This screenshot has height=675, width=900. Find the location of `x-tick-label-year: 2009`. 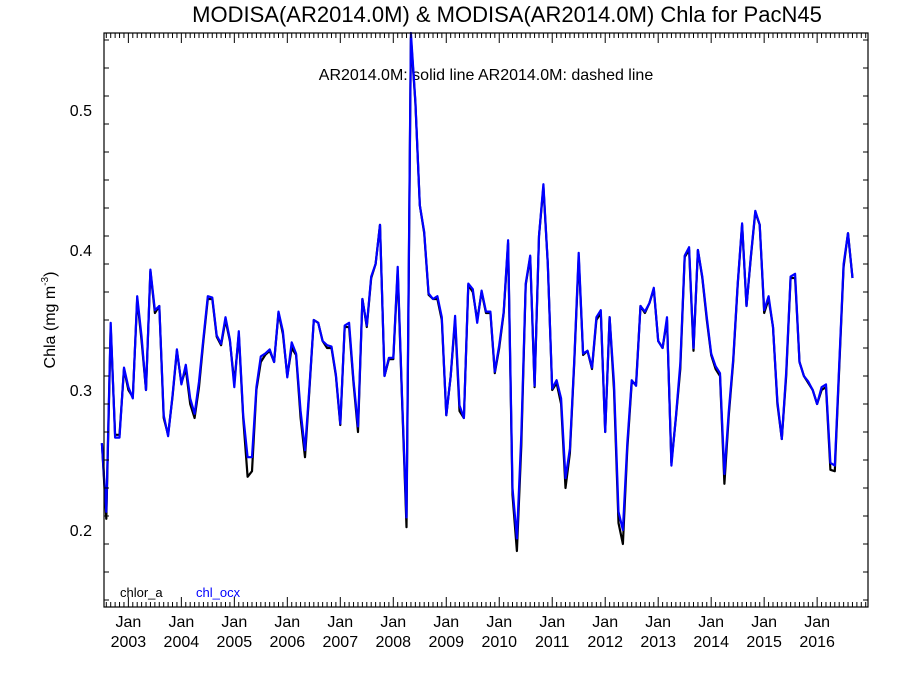

x-tick-label-year: 2009 is located at coordinates (446, 642).